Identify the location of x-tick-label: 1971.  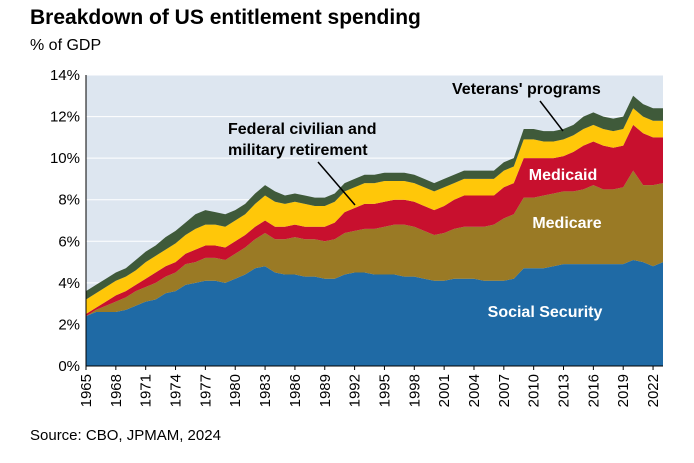
(146, 390).